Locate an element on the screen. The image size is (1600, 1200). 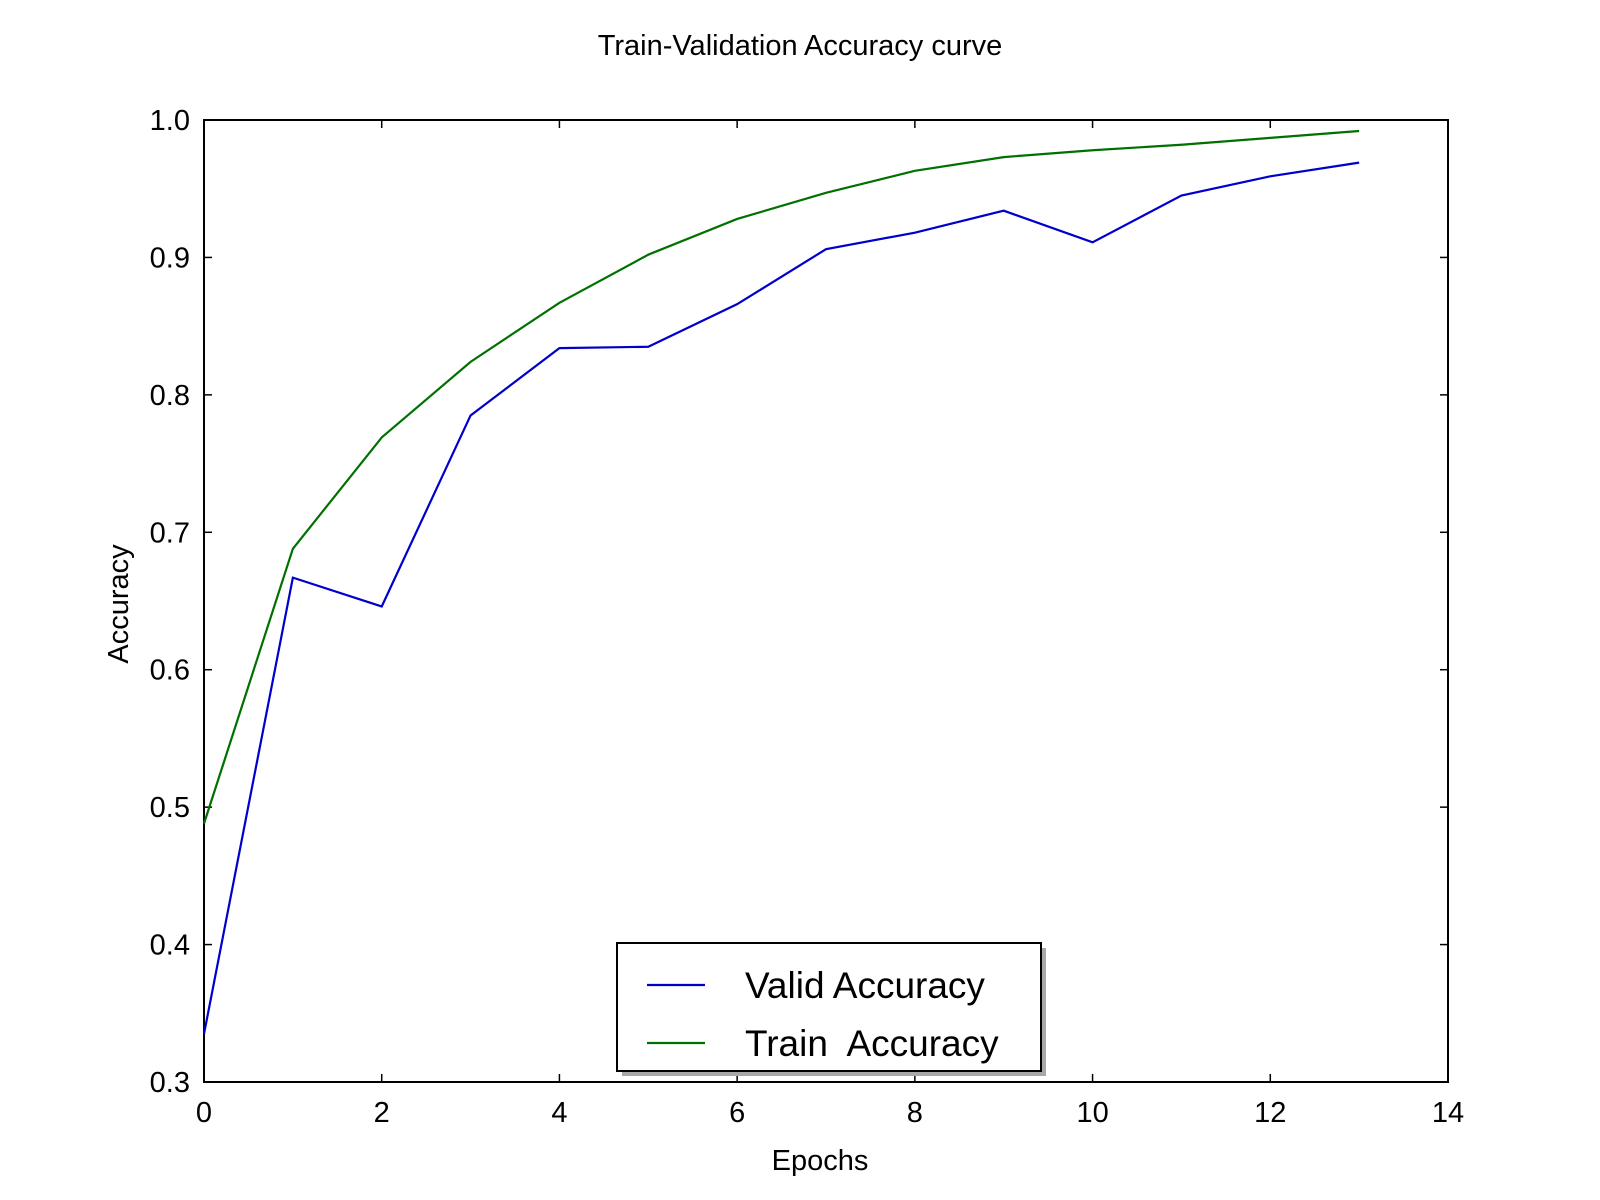
legend-box is located at coordinates (829, 1007).